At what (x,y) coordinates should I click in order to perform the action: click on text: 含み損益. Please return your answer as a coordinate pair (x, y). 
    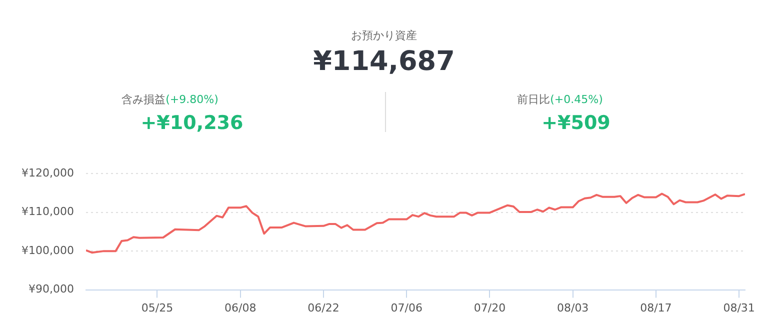
    Looking at the image, I should click on (144, 99).